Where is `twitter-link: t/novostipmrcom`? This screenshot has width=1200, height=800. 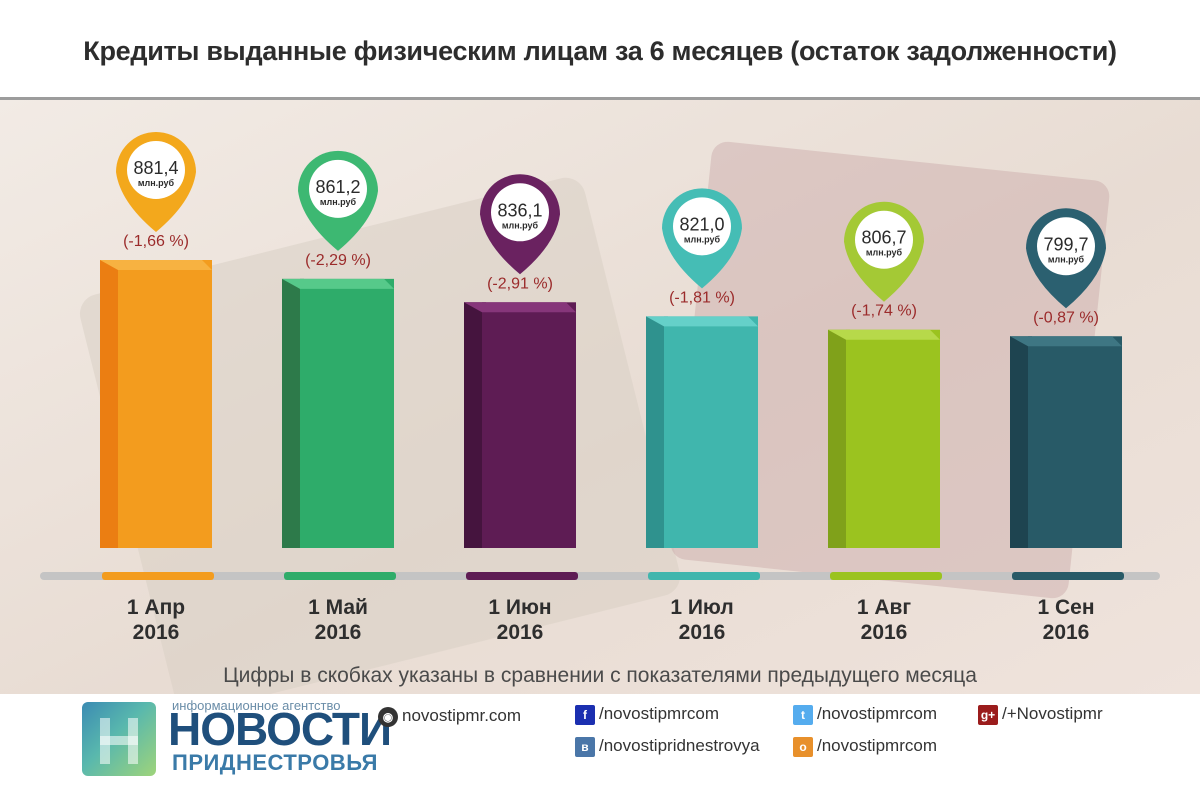
twitter-link: t/novostipmrcom is located at coordinates (865, 714).